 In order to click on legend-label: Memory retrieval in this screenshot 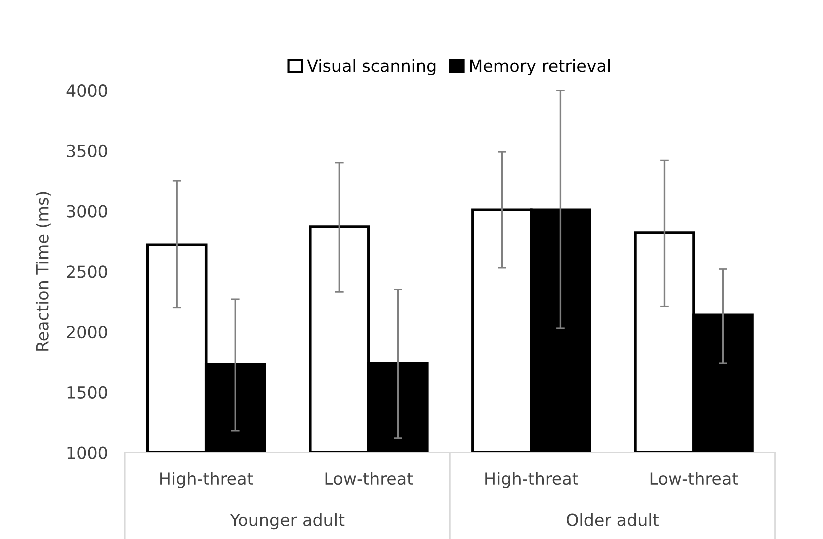, I will do `click(540, 67)`.